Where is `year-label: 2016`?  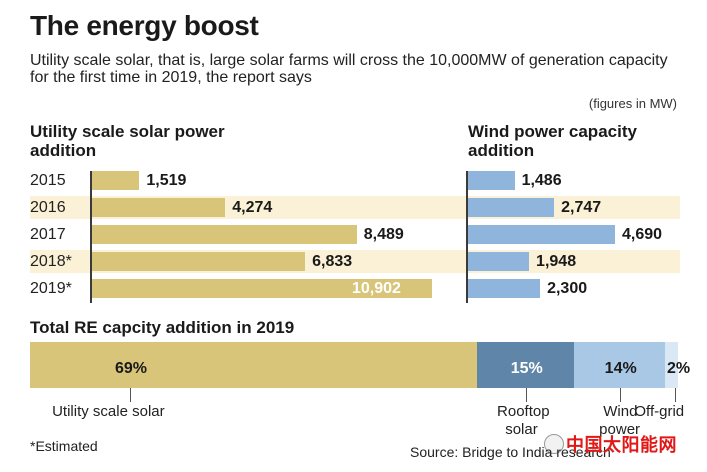 year-label: 2016 is located at coordinates (48, 207).